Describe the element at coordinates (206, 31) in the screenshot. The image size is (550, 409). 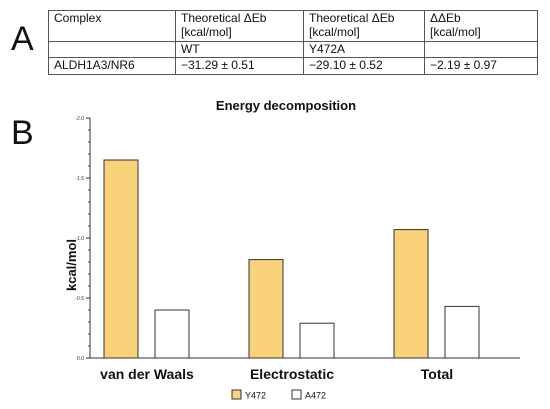
I see `header-wt-unit: [kcal/mol]` at that location.